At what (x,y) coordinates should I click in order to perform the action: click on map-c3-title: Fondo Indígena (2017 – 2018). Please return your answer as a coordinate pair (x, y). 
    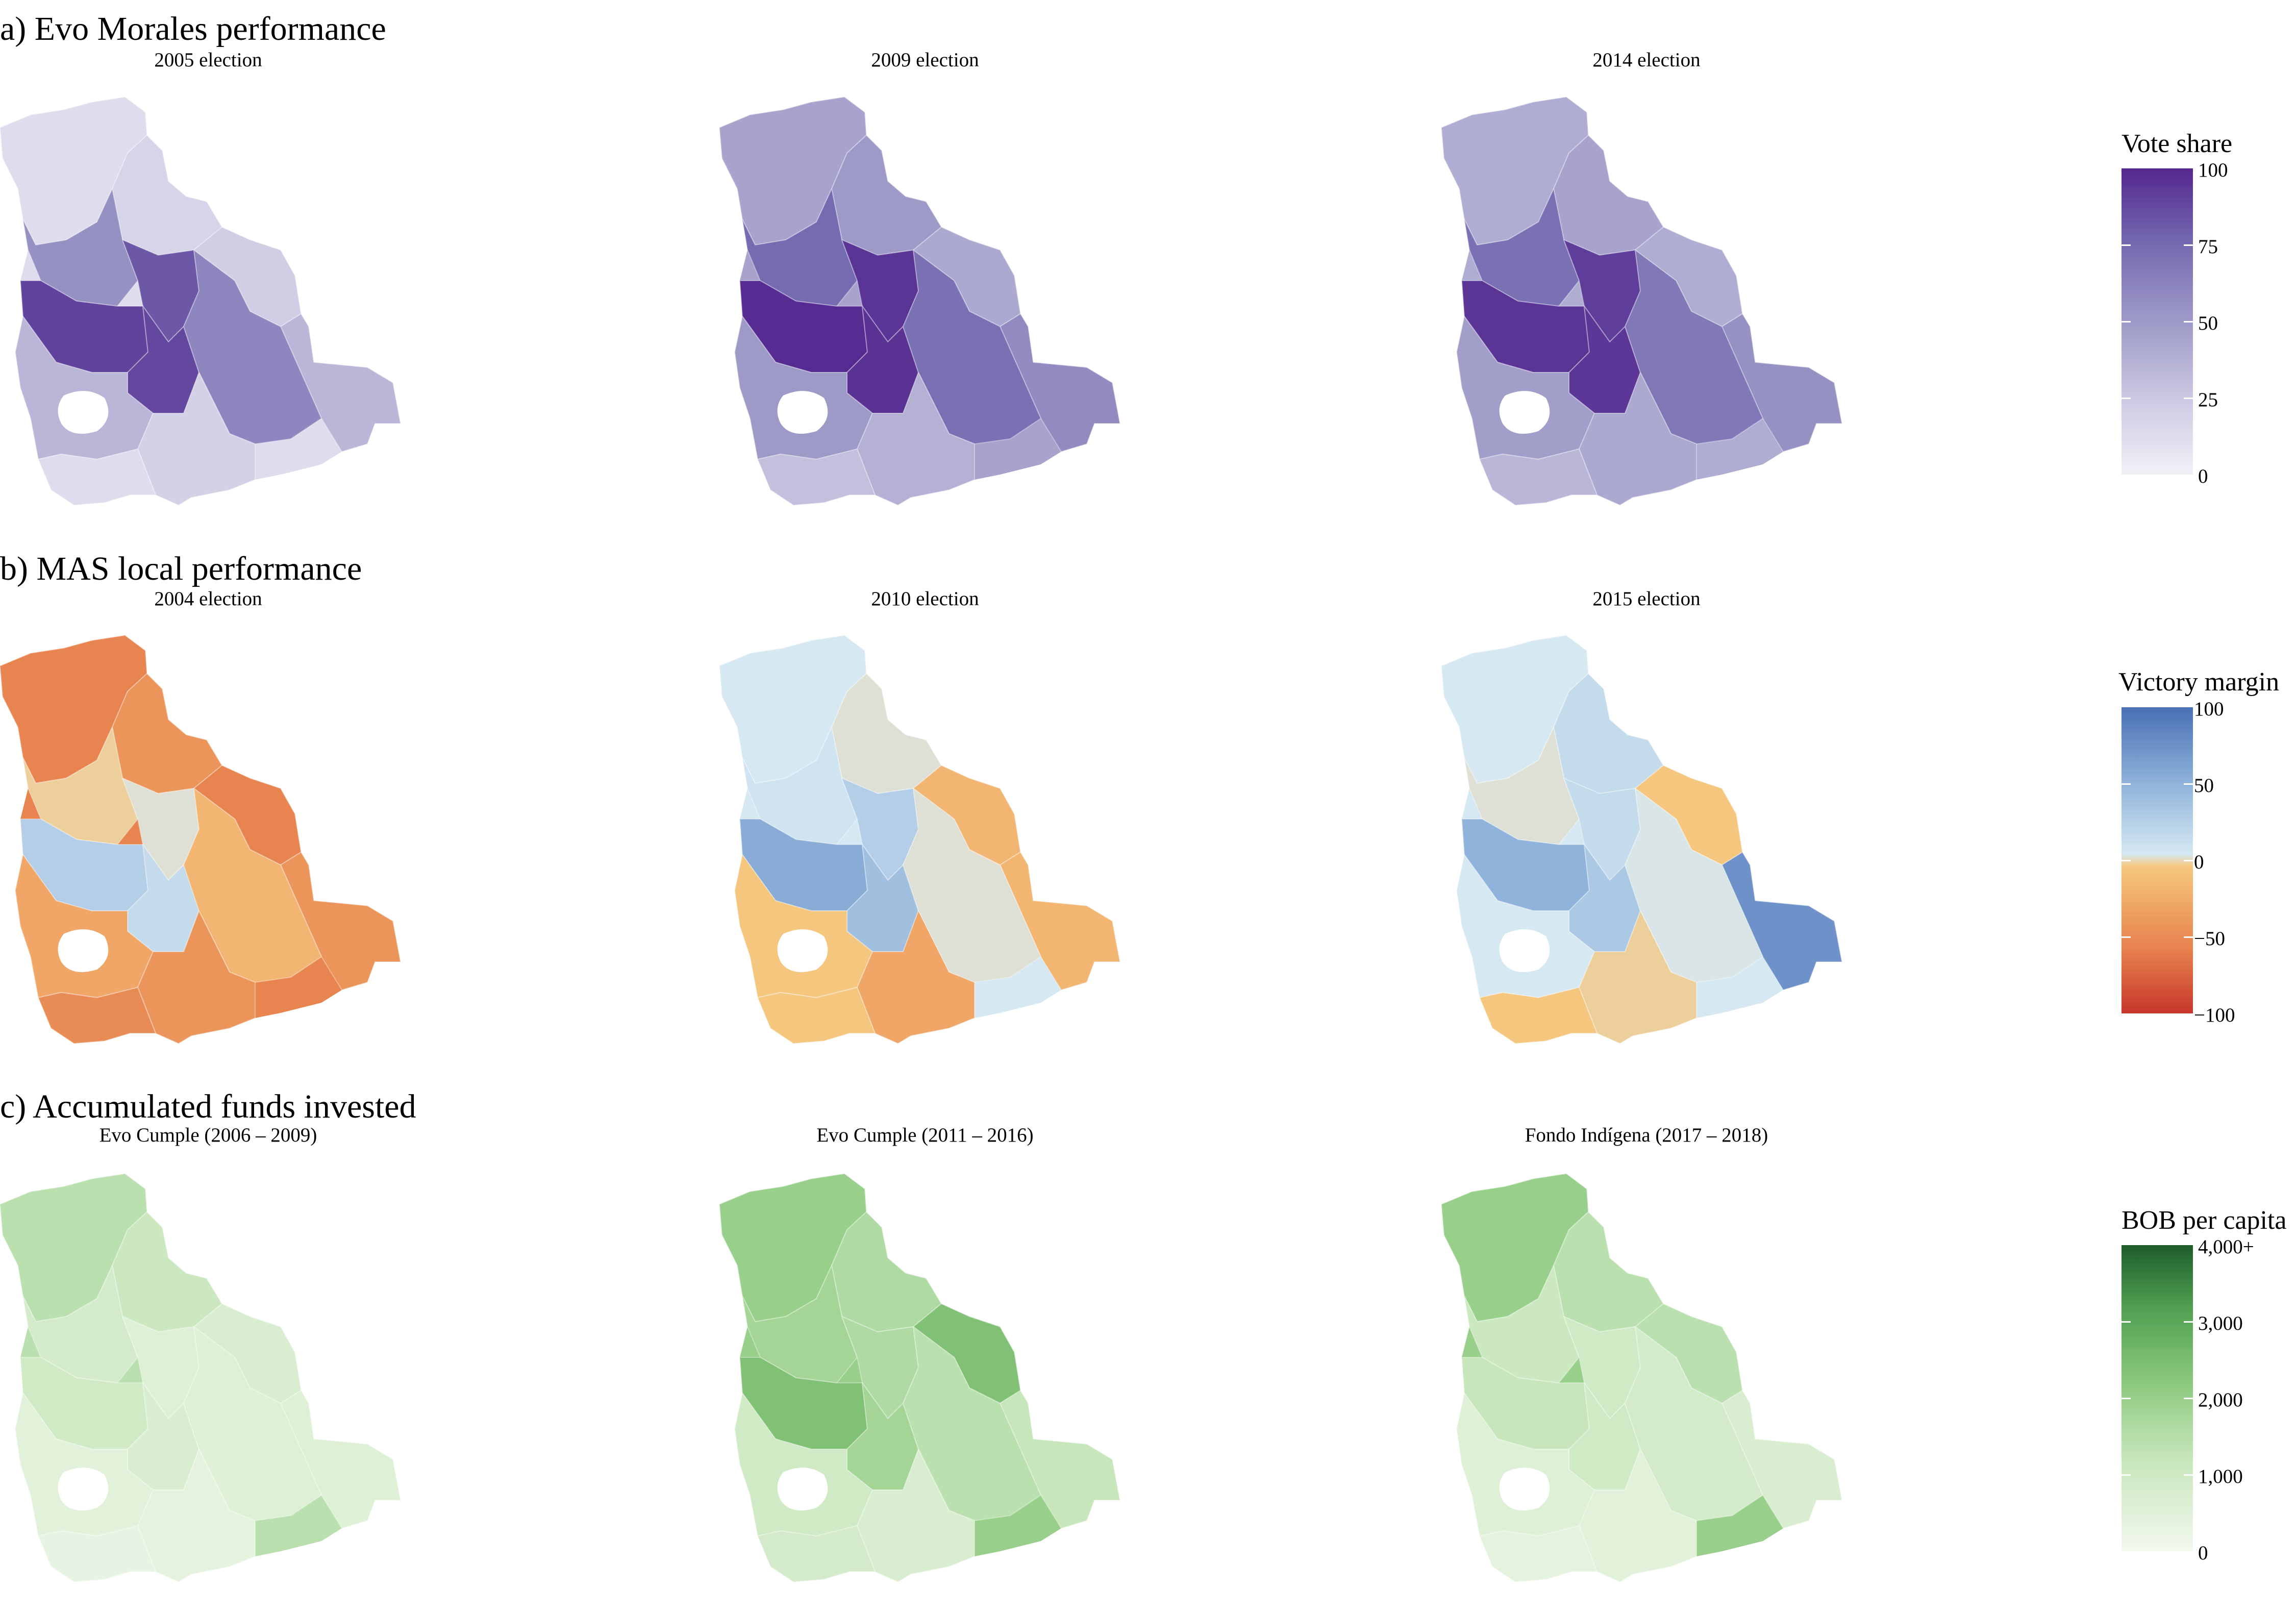
    Looking at the image, I should click on (1646, 1135).